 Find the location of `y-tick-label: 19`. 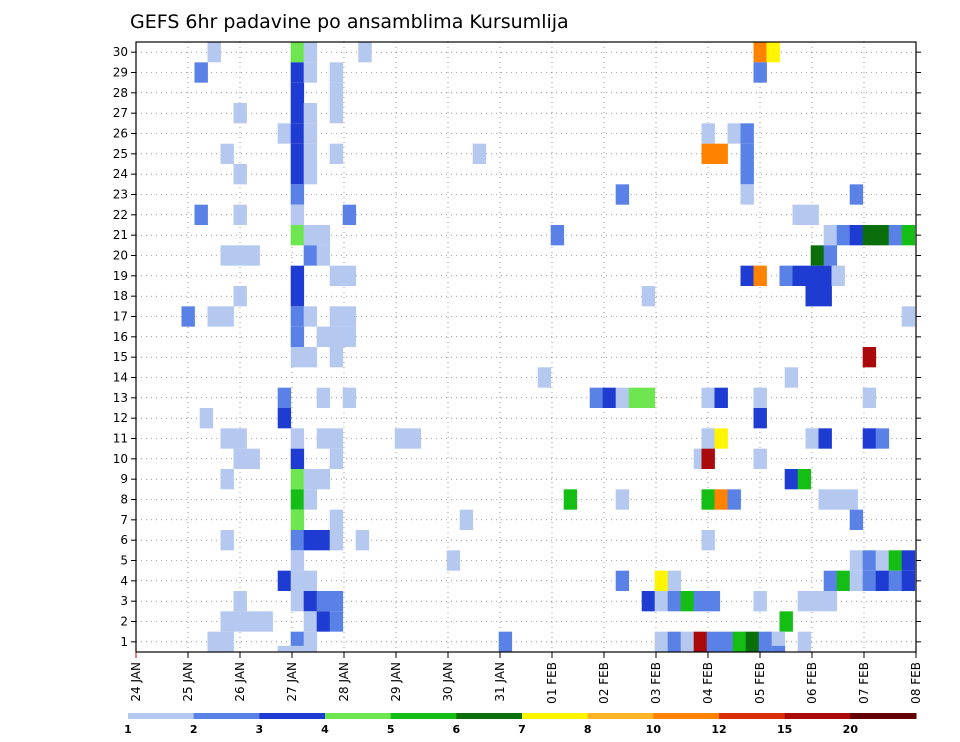

y-tick-label: 19 is located at coordinates (120, 276).